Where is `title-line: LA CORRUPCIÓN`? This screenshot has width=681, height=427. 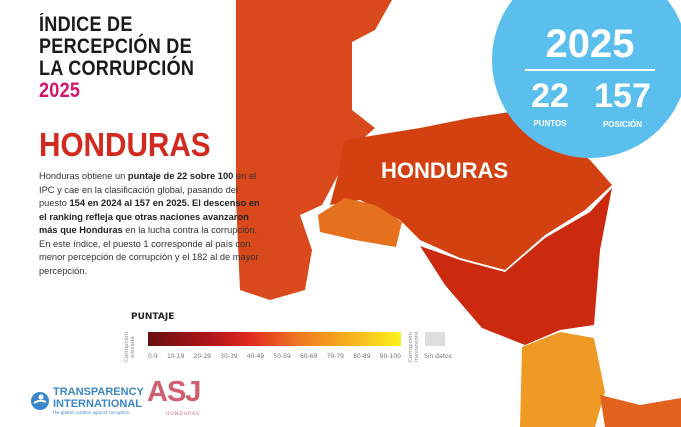 title-line: LA CORRUPCIÓN is located at coordinates (117, 68).